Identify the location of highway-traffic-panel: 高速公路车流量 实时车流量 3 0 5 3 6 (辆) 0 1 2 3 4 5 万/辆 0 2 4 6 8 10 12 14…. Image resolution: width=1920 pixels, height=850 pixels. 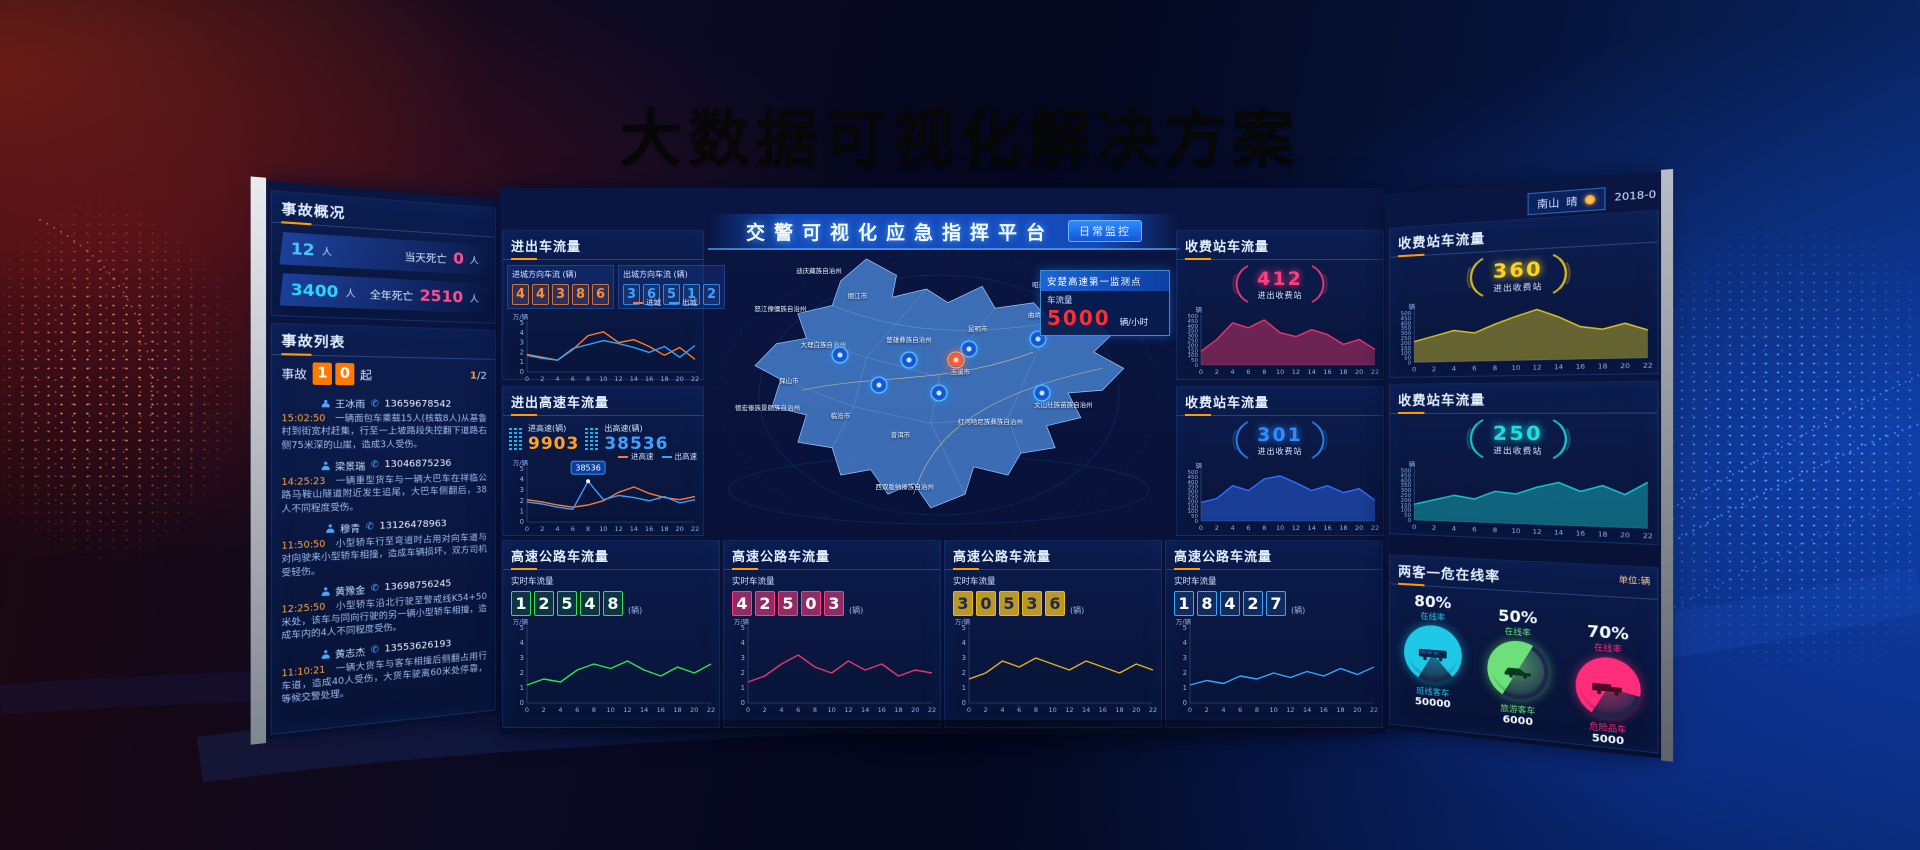
(1053, 634).